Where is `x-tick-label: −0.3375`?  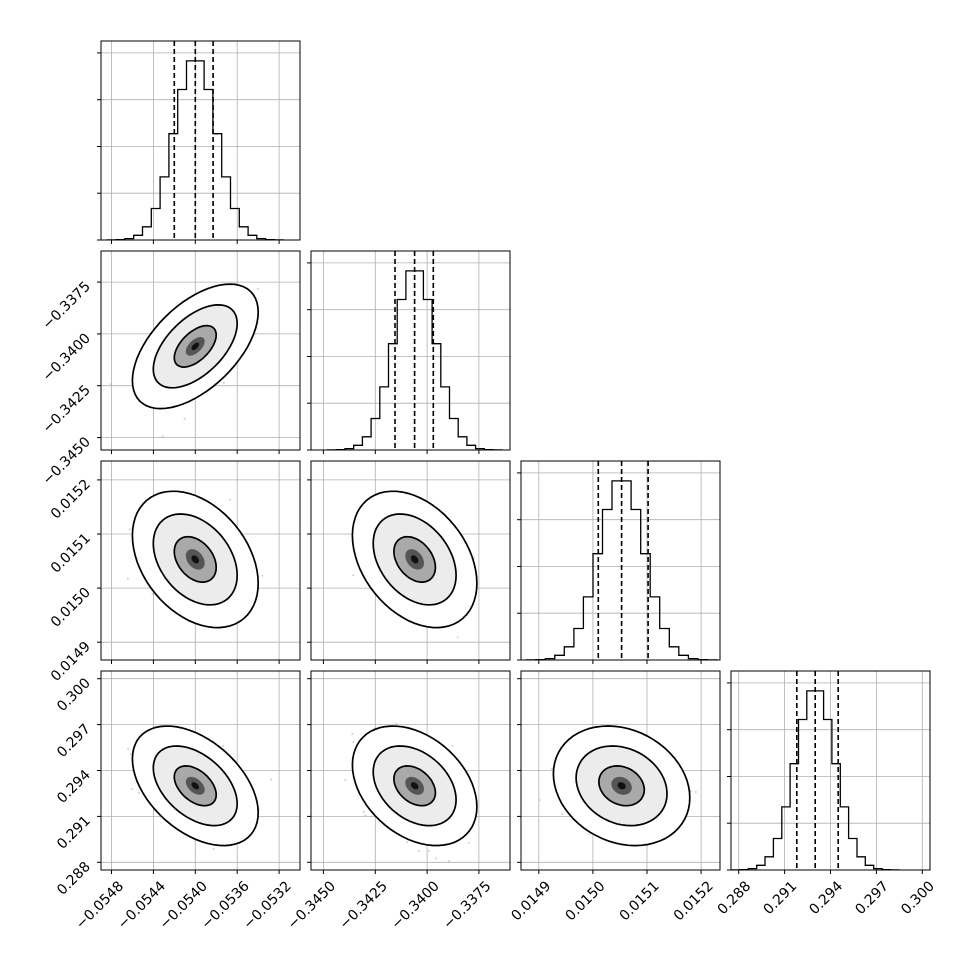
x-tick-label: −0.3375 is located at coordinates (467, 905).